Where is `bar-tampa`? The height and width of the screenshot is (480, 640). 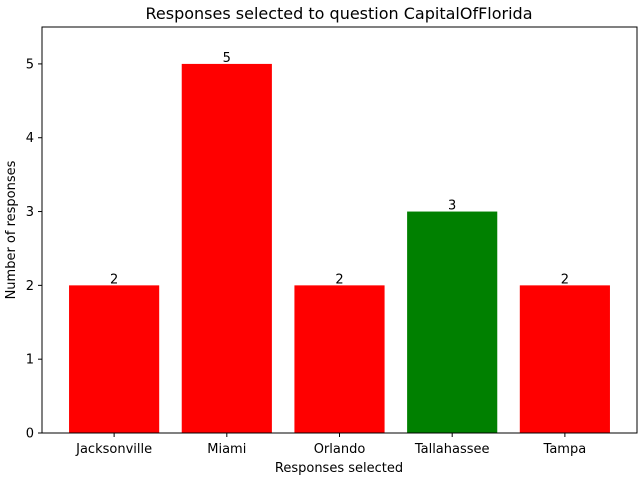
bar-tampa is located at coordinates (564, 359).